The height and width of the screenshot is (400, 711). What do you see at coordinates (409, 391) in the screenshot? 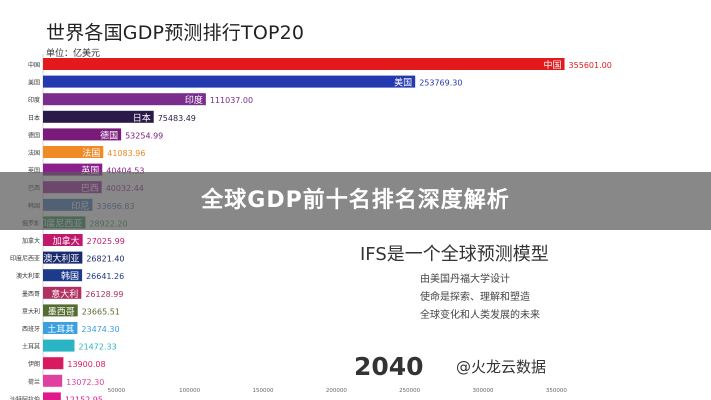
I see `x-tick-label: 250000` at bounding box center [409, 391].